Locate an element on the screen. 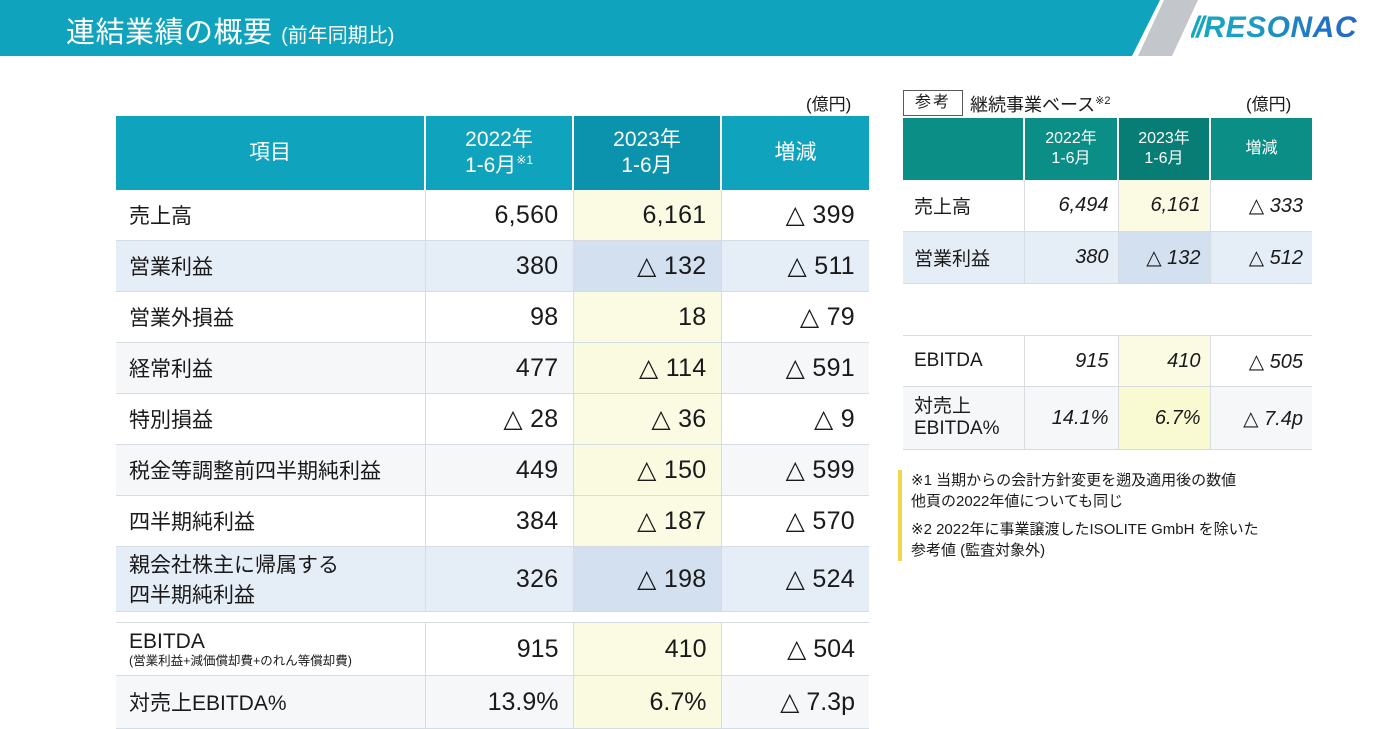  table-row: 売上高 6,494 6,161 △ 333 is located at coordinates (1107, 206).